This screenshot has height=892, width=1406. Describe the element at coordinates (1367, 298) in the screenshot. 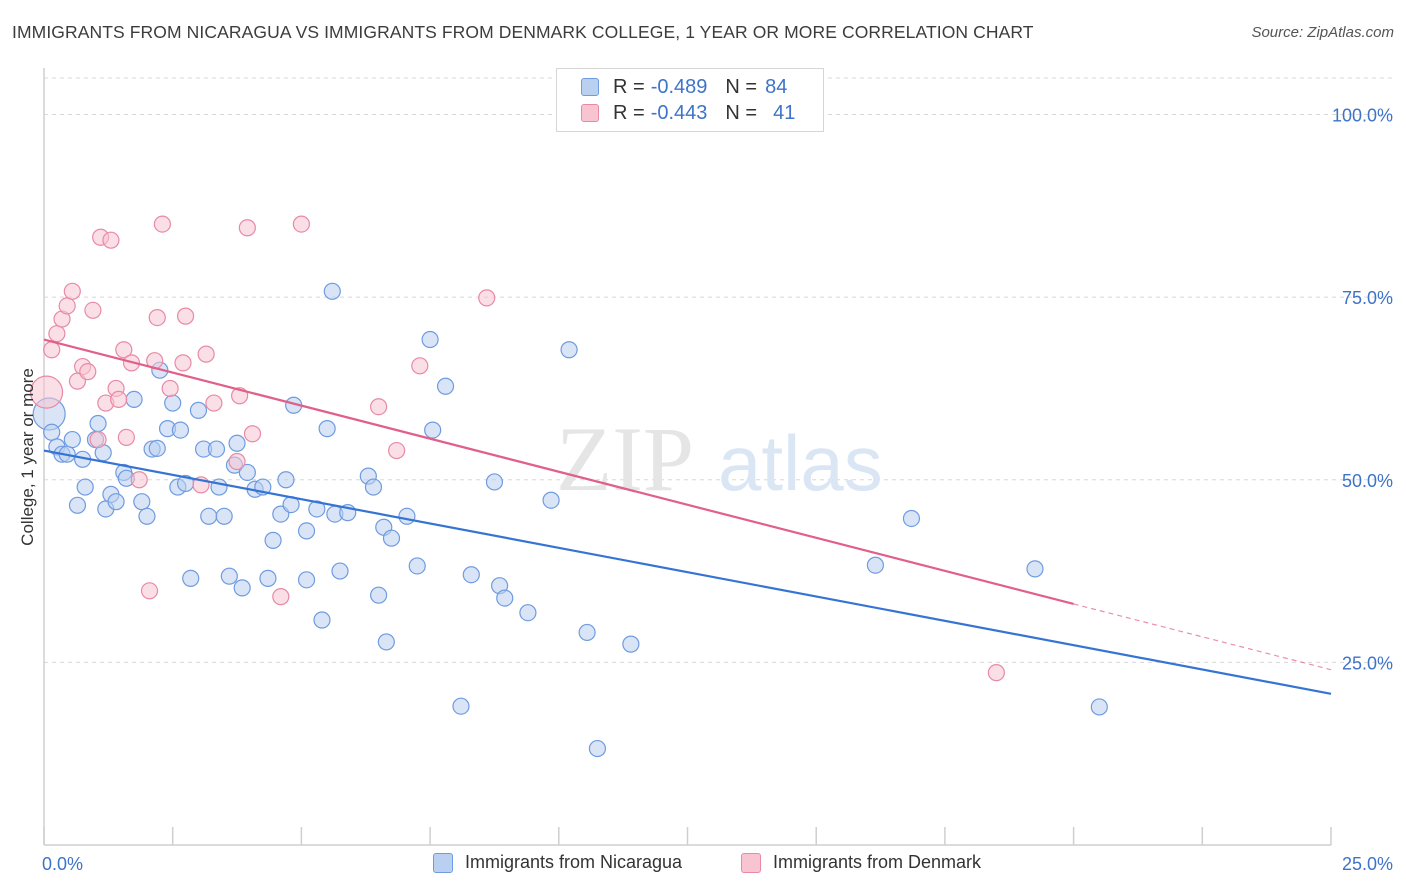

I see `y-tick-label: 75.0%` at that location.